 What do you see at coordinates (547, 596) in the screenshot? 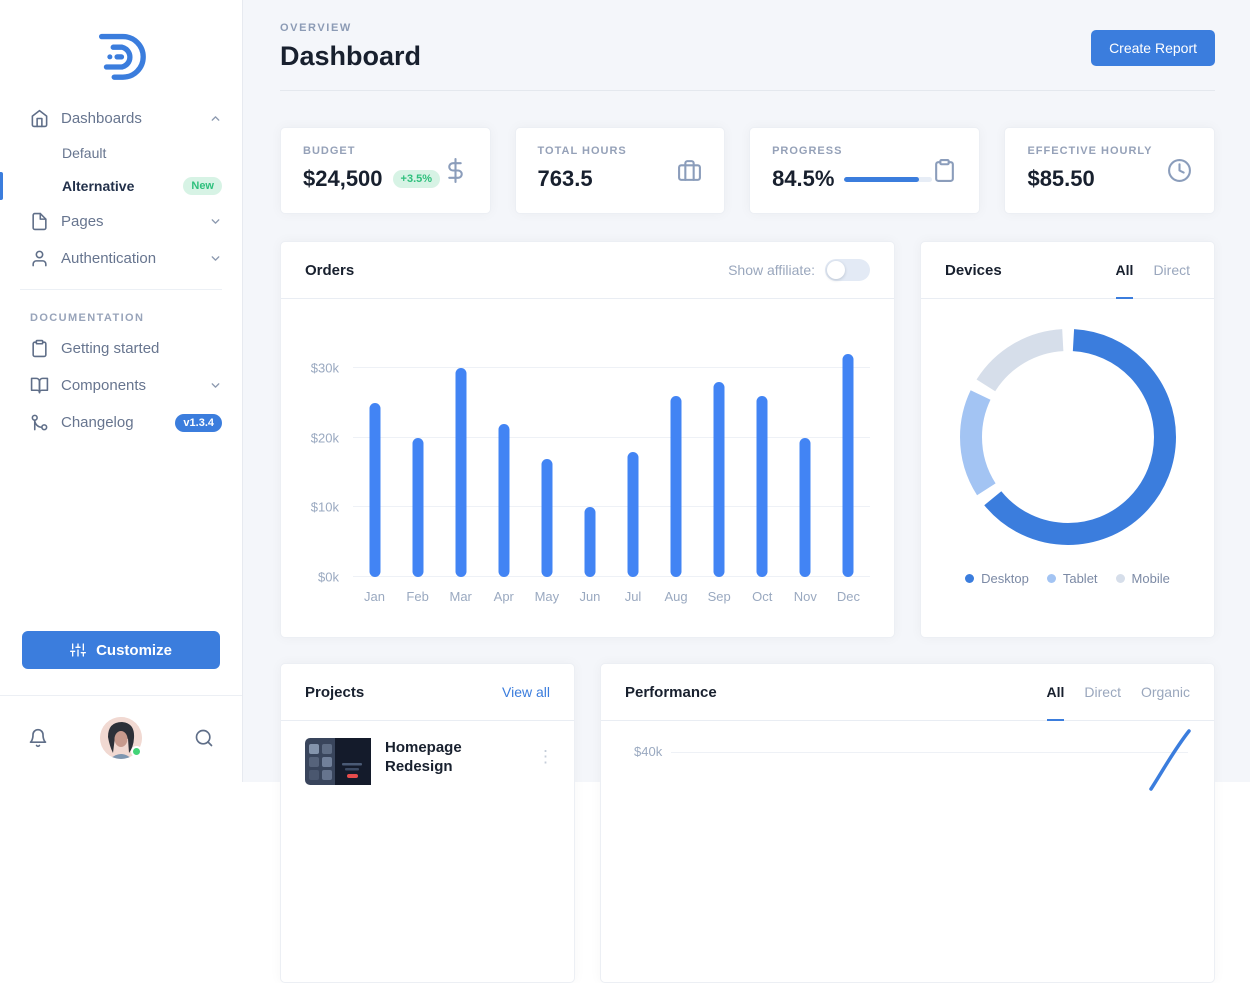
I see `x-tick-label: May` at bounding box center [547, 596].